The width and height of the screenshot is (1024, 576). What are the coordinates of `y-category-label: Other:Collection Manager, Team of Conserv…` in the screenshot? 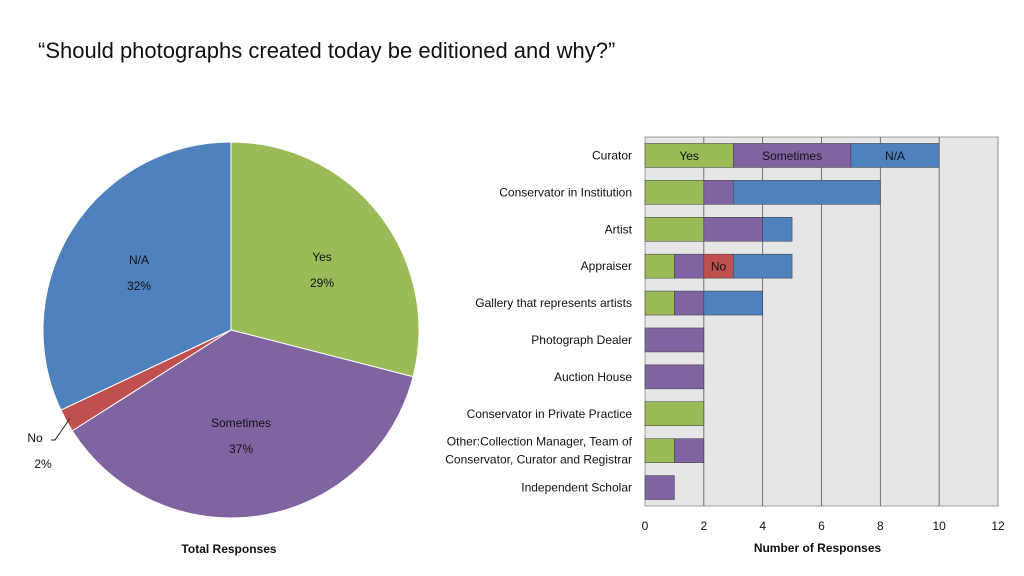 It's located at (538, 451).